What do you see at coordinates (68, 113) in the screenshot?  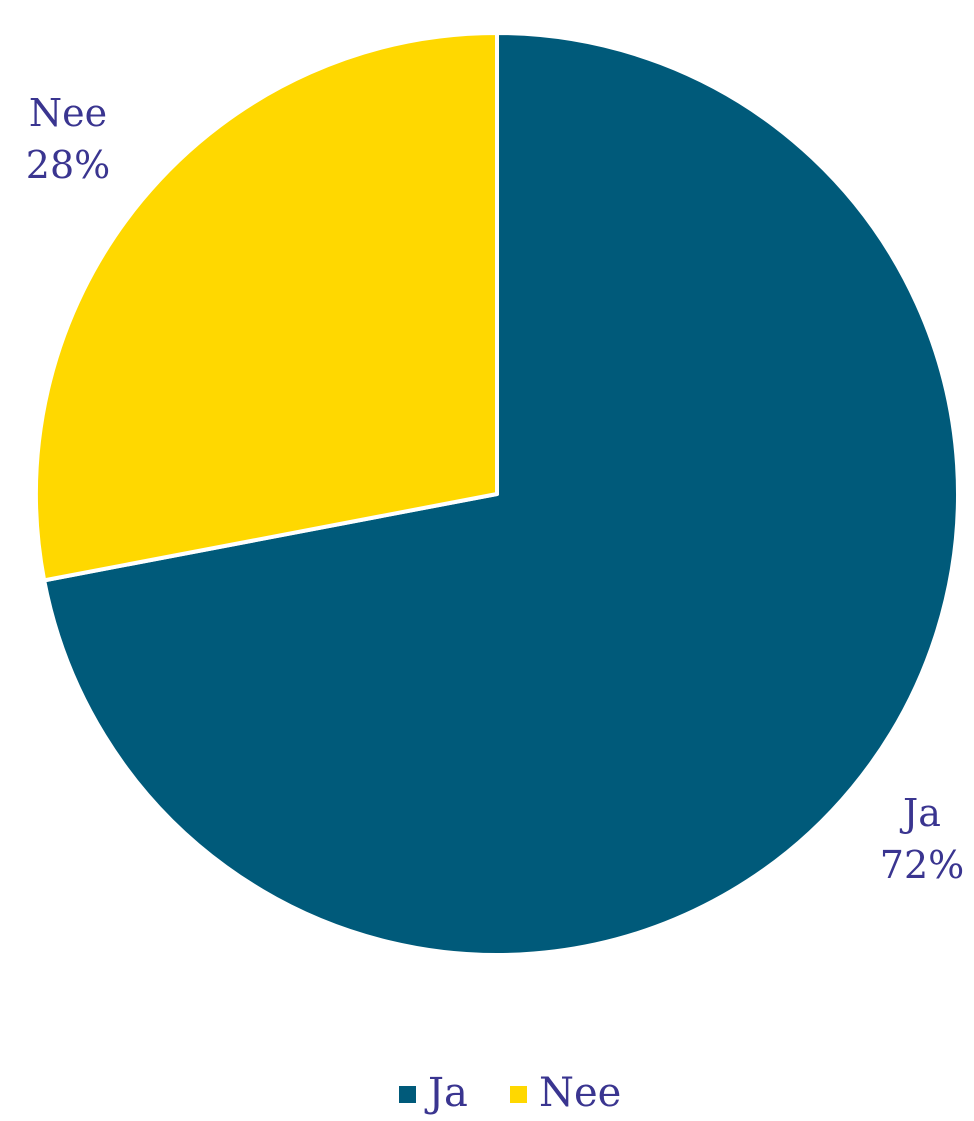 I see `data-label-nee-name: Nee` at bounding box center [68, 113].